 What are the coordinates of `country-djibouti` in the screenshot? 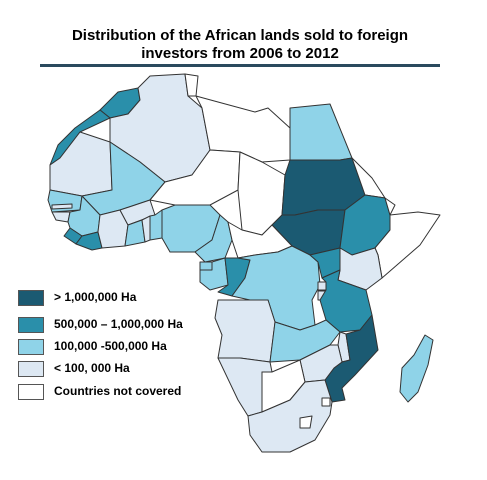 It's located at (390, 206).